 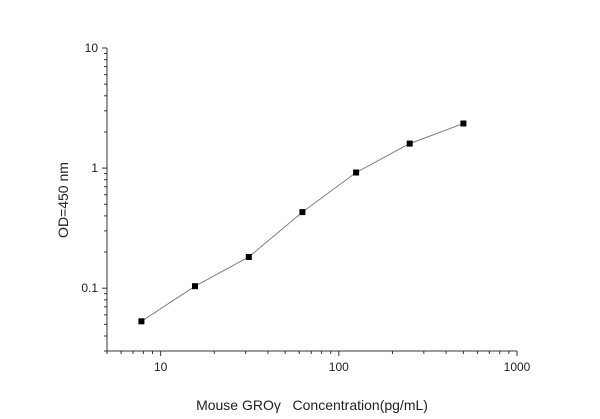 What do you see at coordinates (92, 48) in the screenshot?
I see `y-tick-label: 10` at bounding box center [92, 48].